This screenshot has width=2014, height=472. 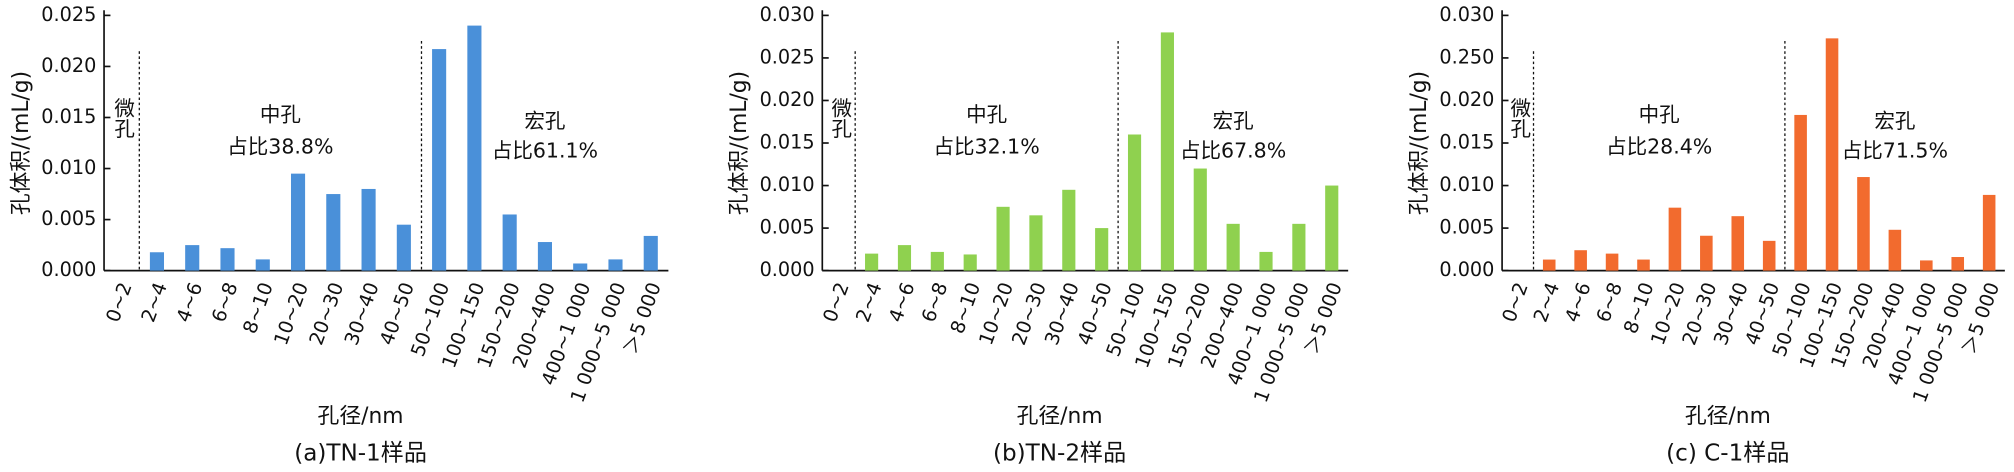 What do you see at coordinates (1233, 150) in the screenshot?
I see `annotation: 占比67.8%` at bounding box center [1233, 150].